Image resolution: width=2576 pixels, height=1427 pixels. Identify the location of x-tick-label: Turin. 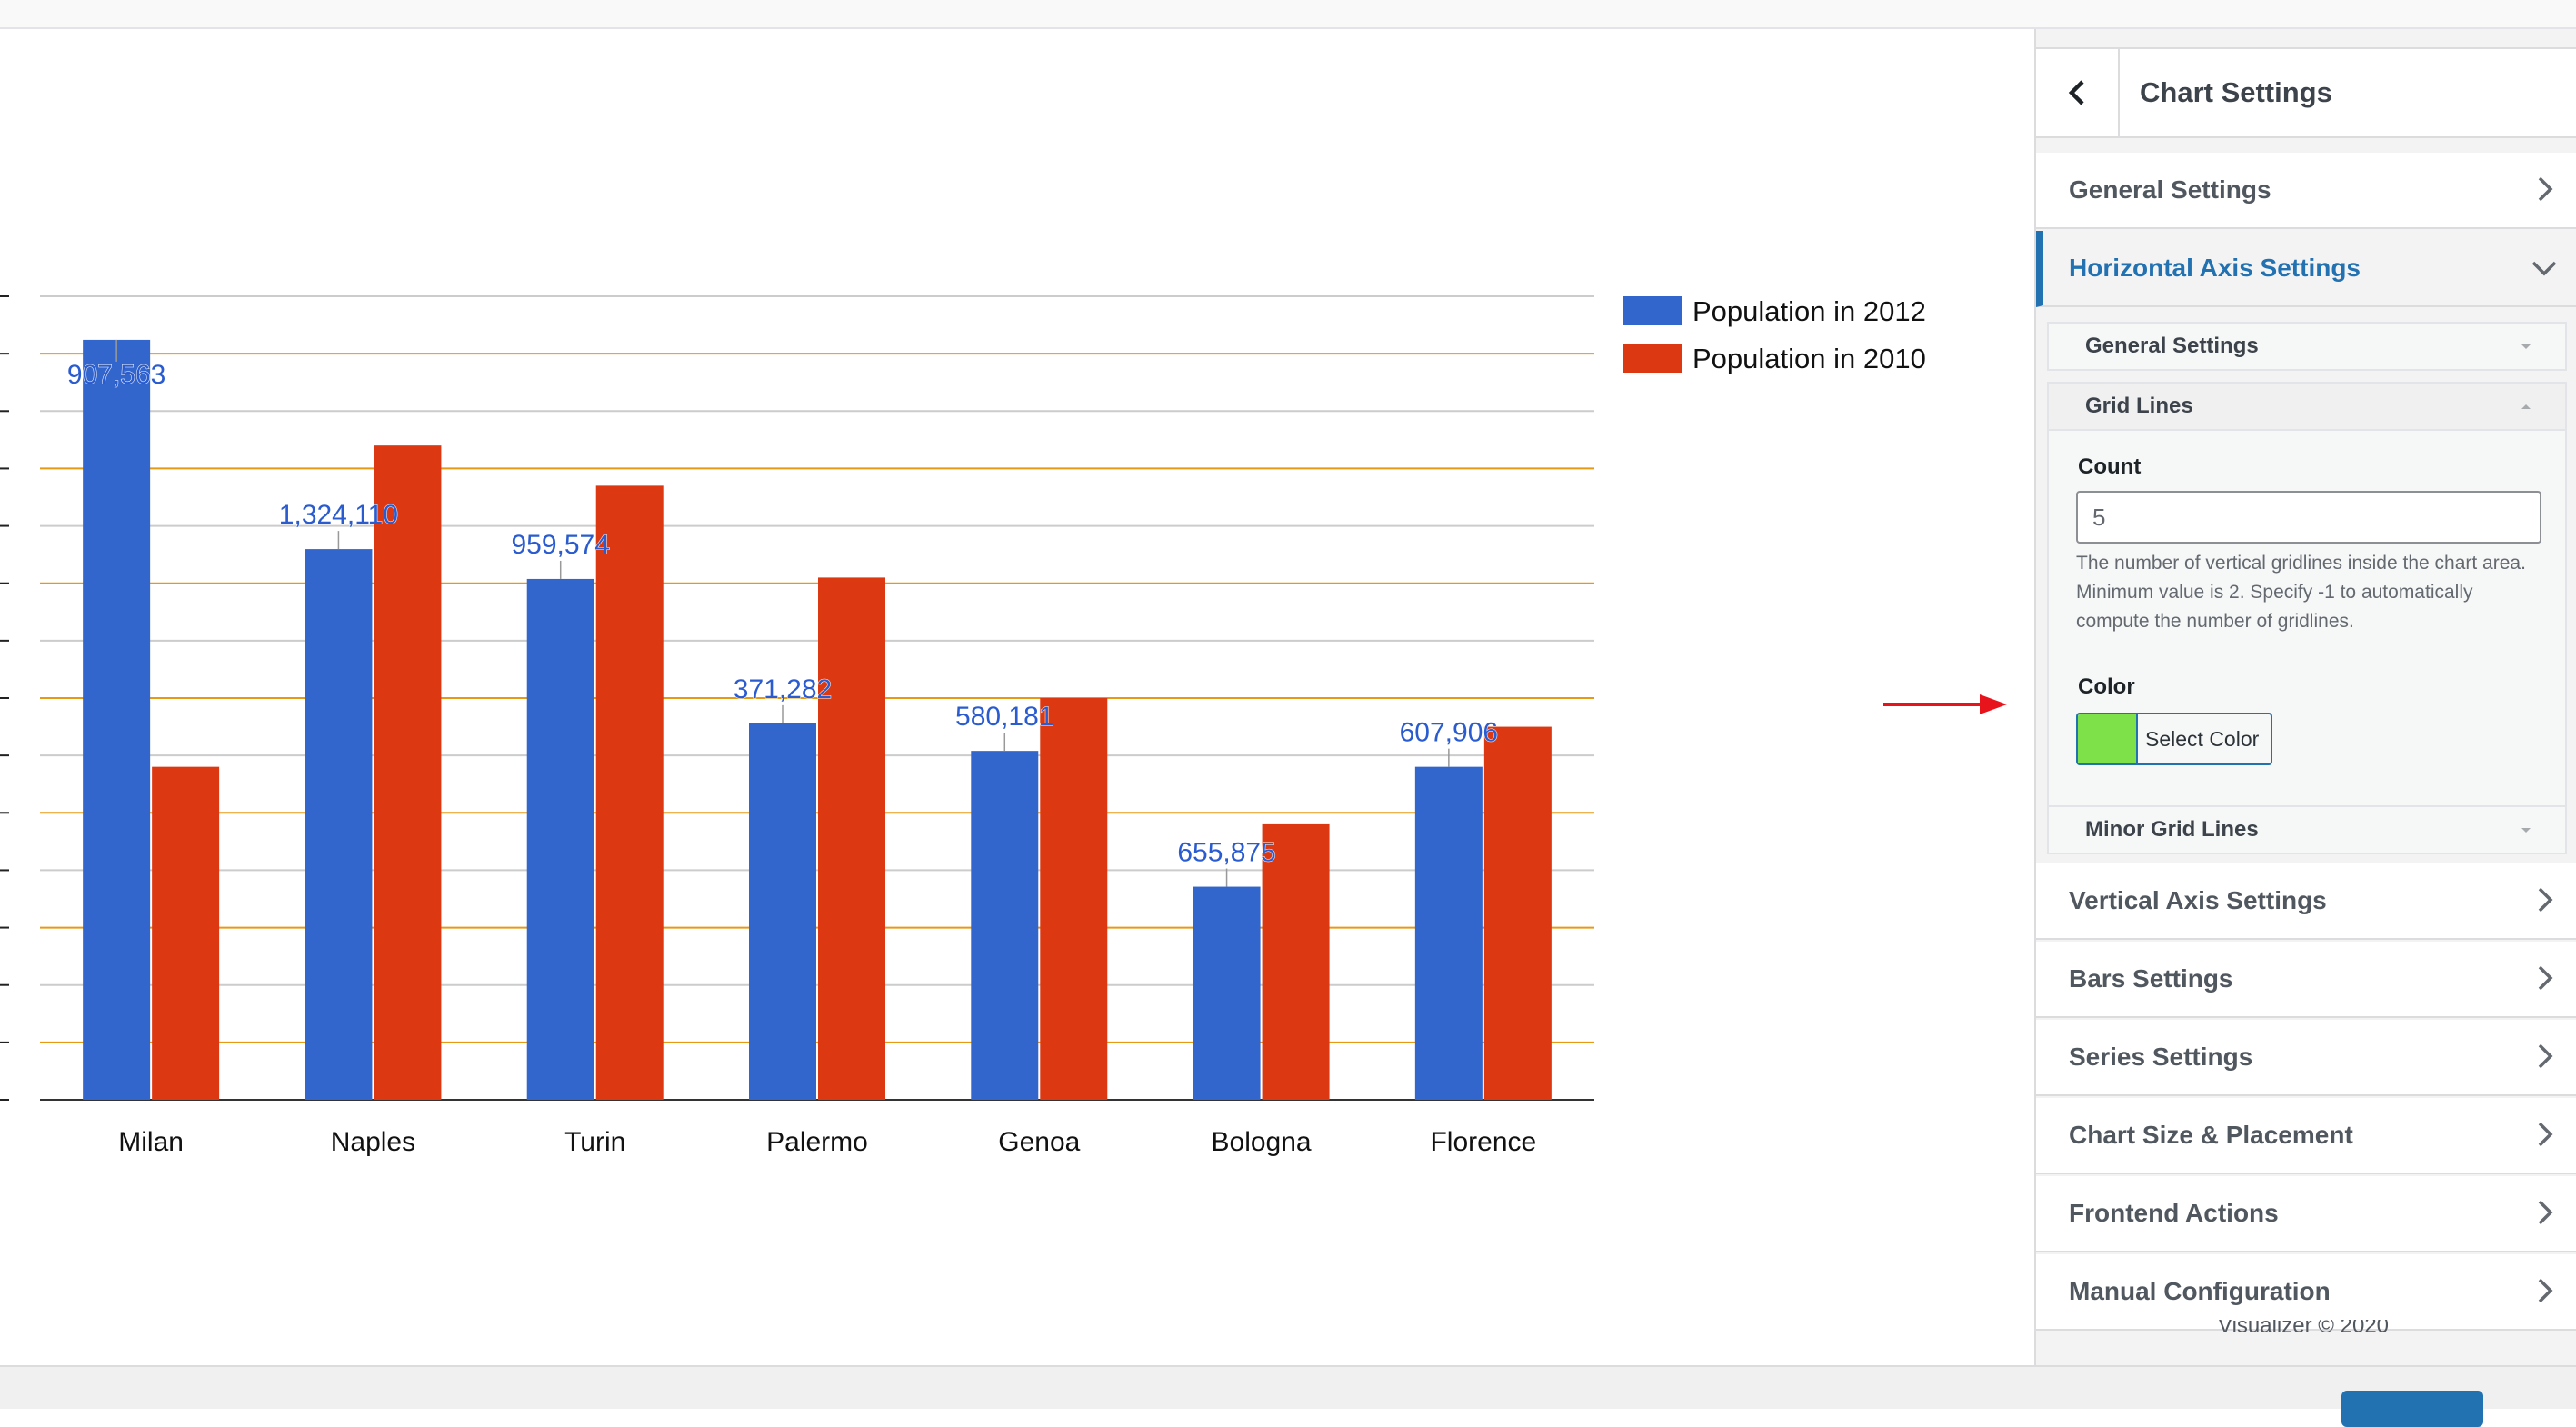
(594, 1142).